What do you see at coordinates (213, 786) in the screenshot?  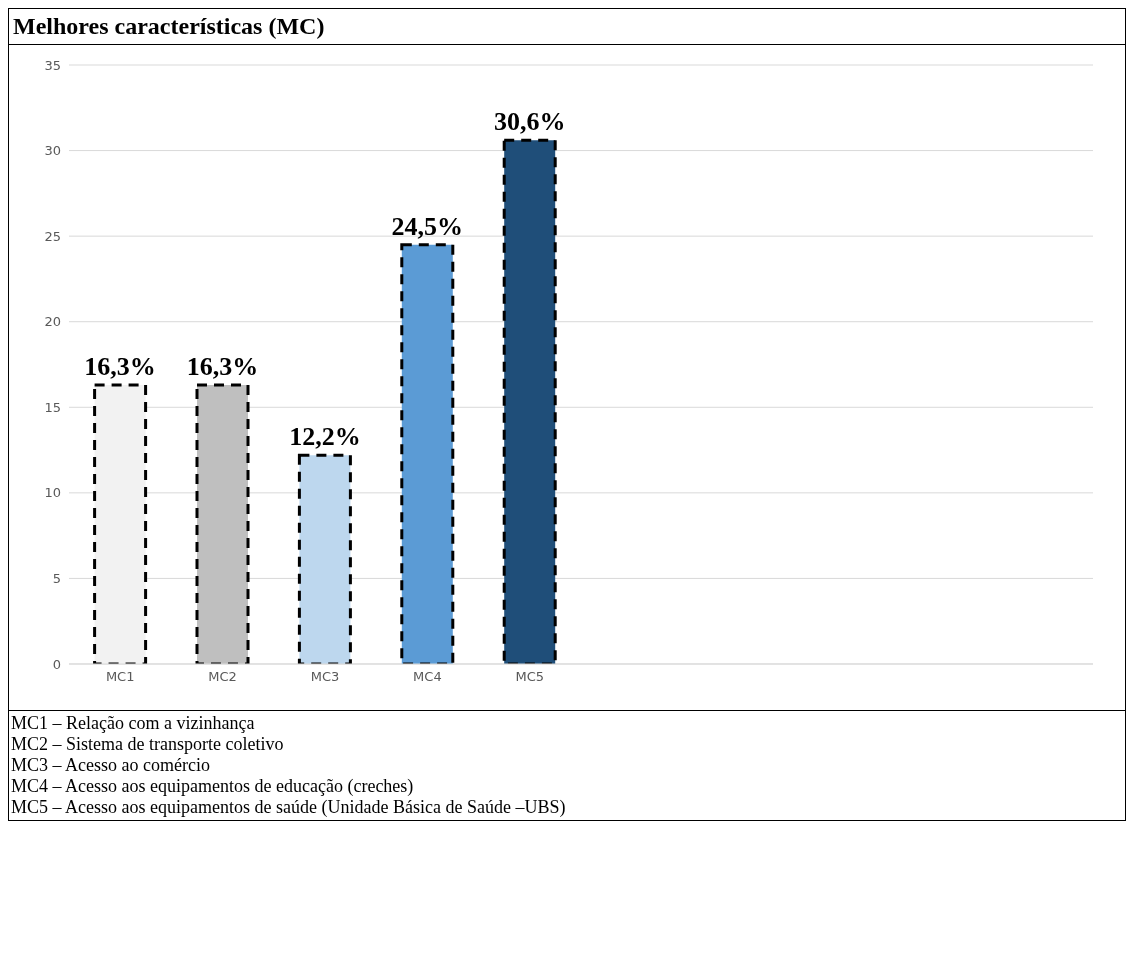 I see `text: MC4 – Acesso aos equipamentos de educação (creches)` at bounding box center [213, 786].